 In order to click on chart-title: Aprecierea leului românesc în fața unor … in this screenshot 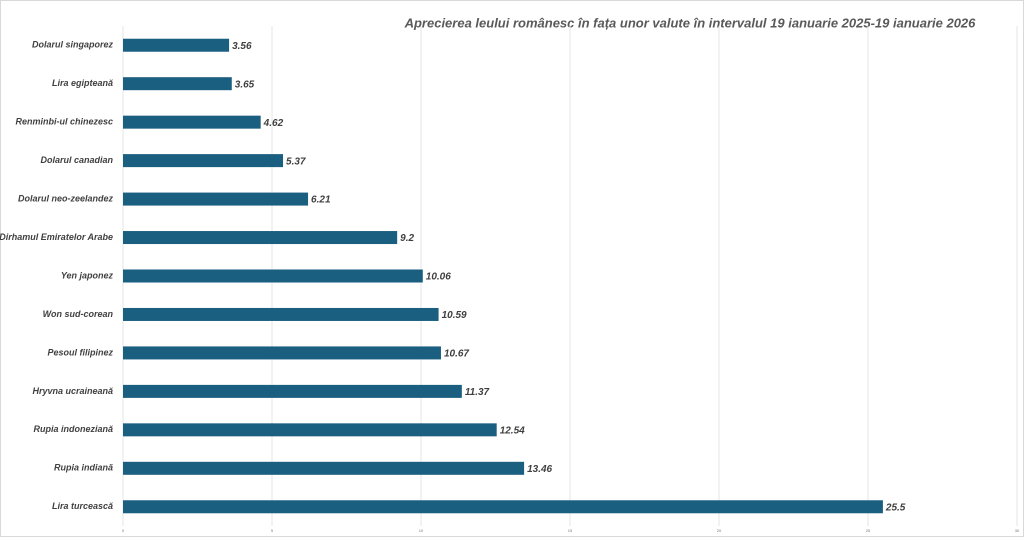, I will do `click(690, 22)`.